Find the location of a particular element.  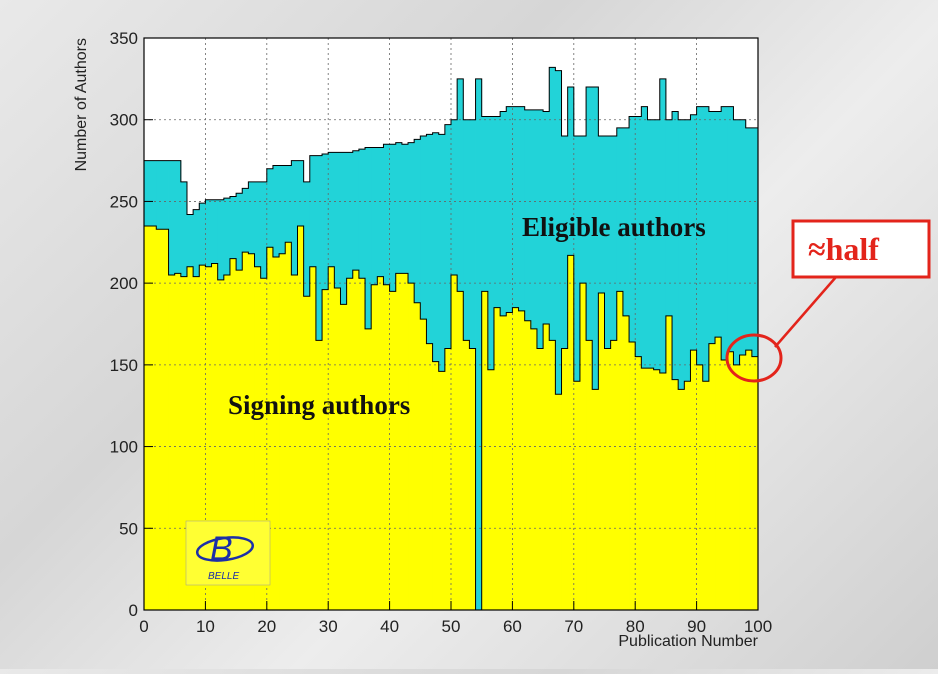

x-tick-label: 100 is located at coordinates (758, 626).